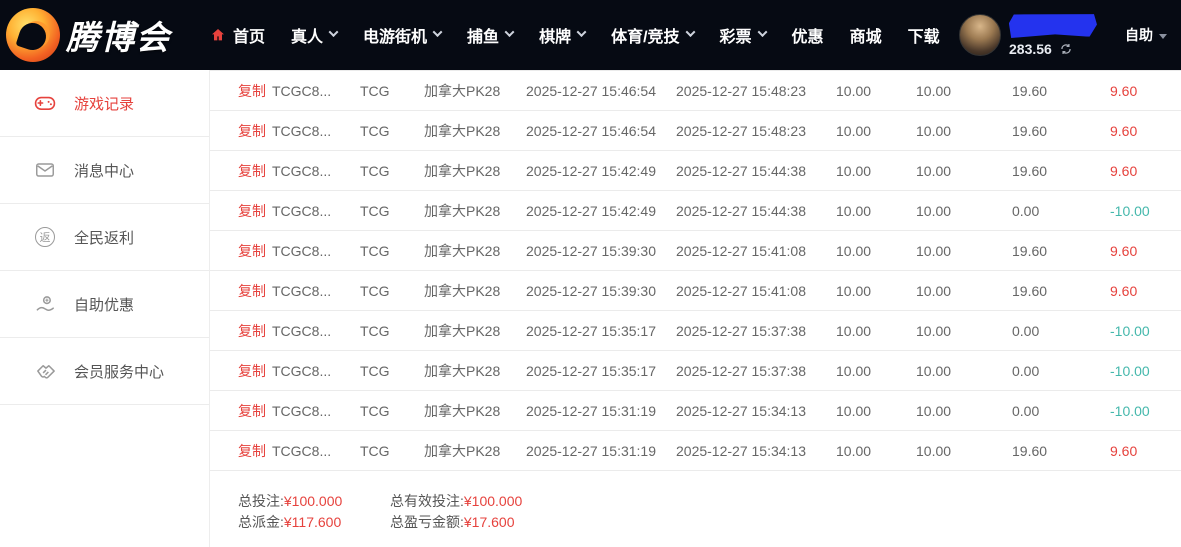 This screenshot has height=547, width=1181. Describe the element at coordinates (218, 35) in the screenshot. I see `home-icon` at that location.